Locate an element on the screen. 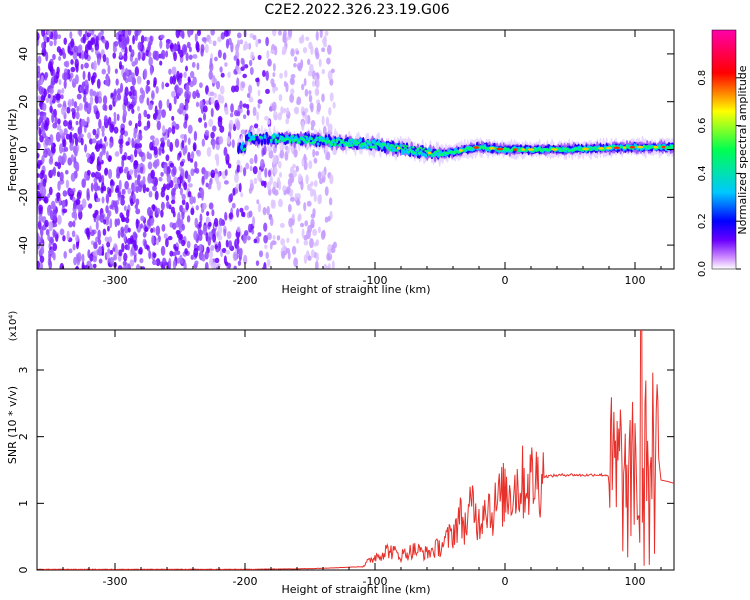  heatmap-xtick-label: 100 is located at coordinates (635, 280).